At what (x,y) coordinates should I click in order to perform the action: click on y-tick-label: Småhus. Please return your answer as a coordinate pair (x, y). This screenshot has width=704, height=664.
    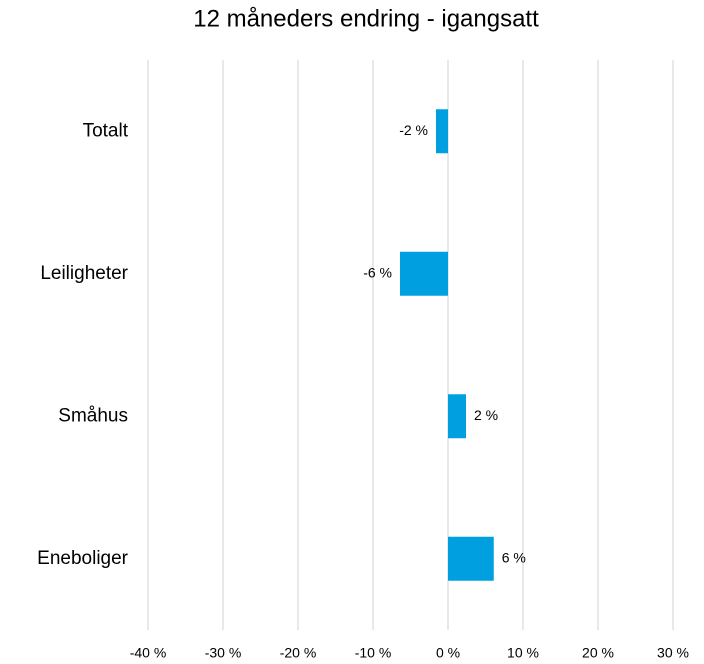
    Looking at the image, I should click on (93, 415).